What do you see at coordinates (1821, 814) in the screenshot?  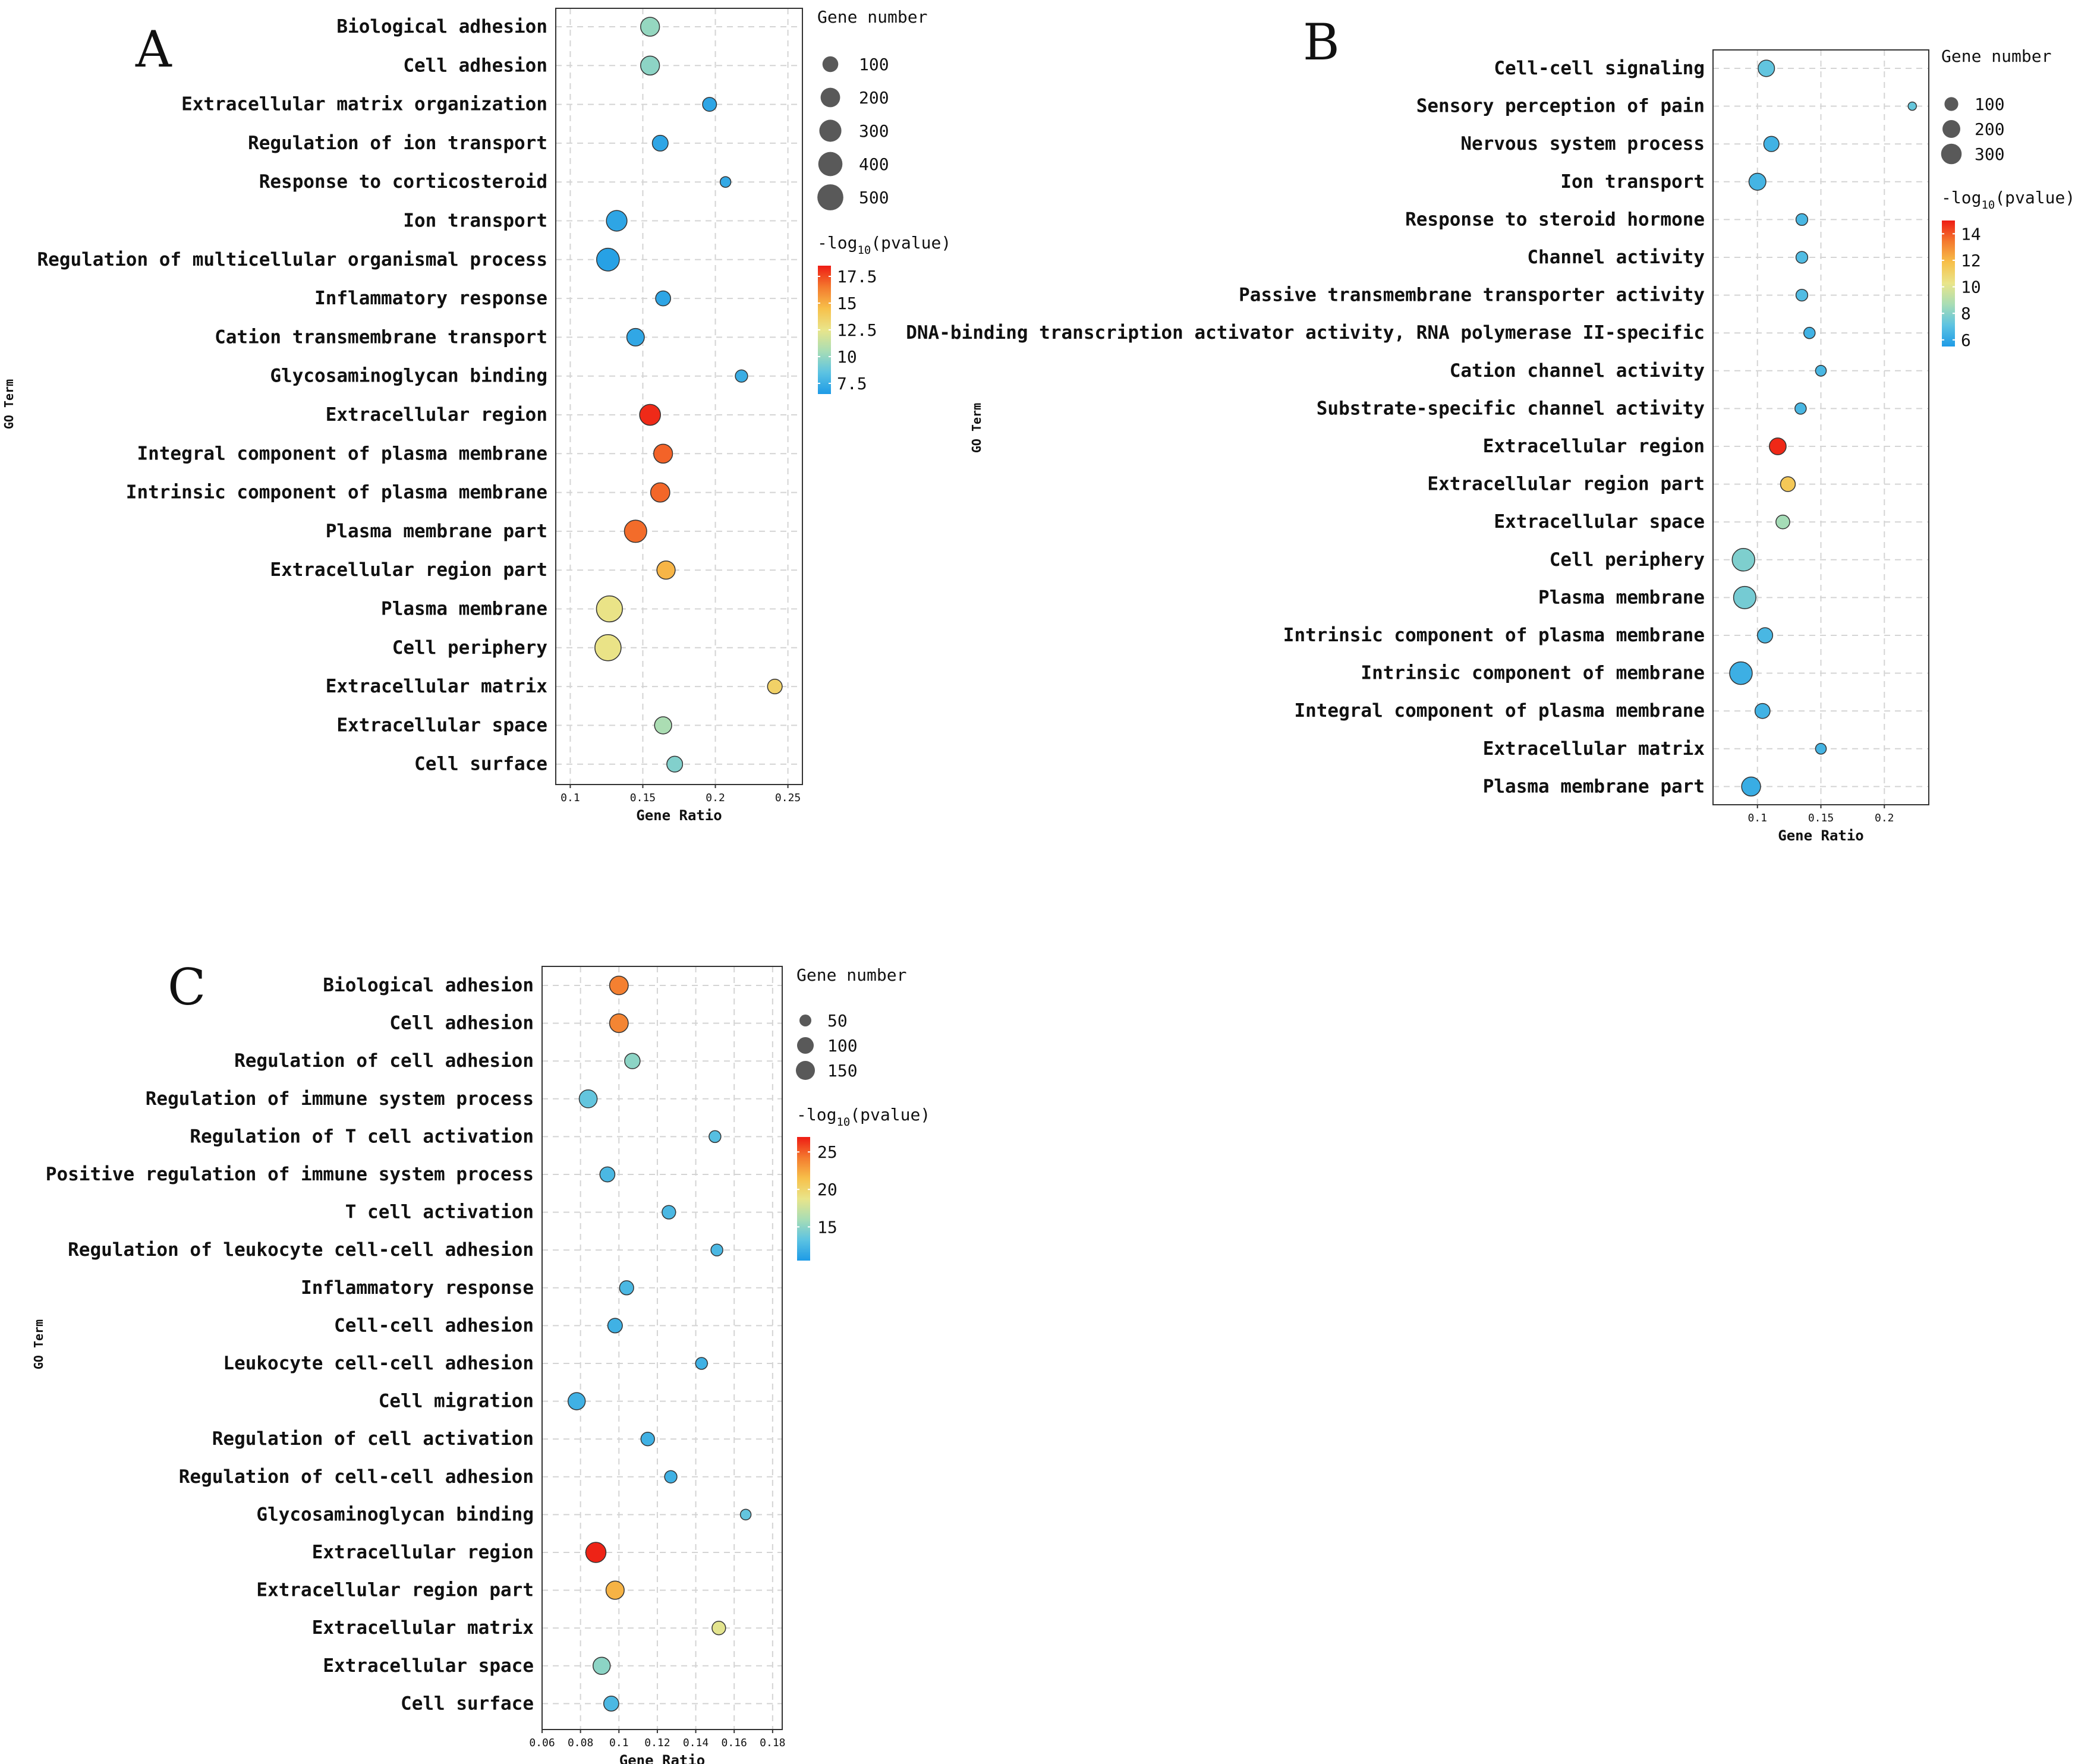 I see `x-axis-ticks: 0.1 0.15 0.2` at bounding box center [1821, 814].